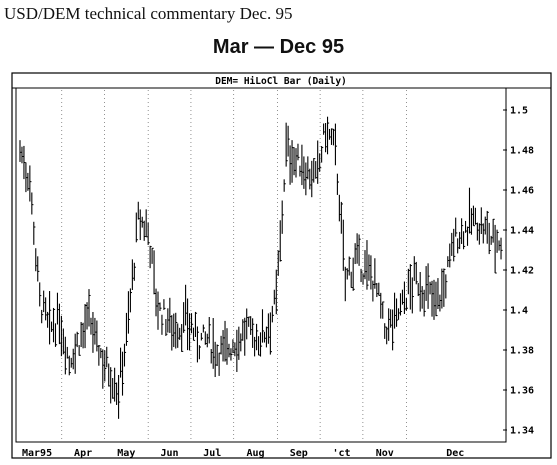  I want to click on y-tick-label: 1.38, so click(522, 351).